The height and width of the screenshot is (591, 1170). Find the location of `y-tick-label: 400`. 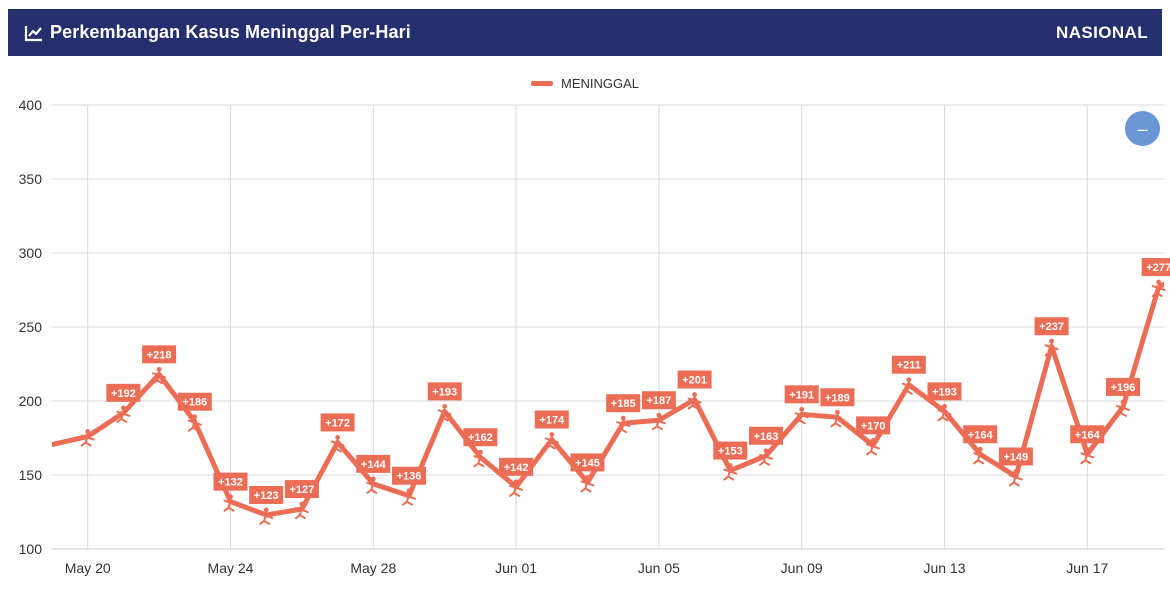

y-tick-label: 400 is located at coordinates (31, 105).